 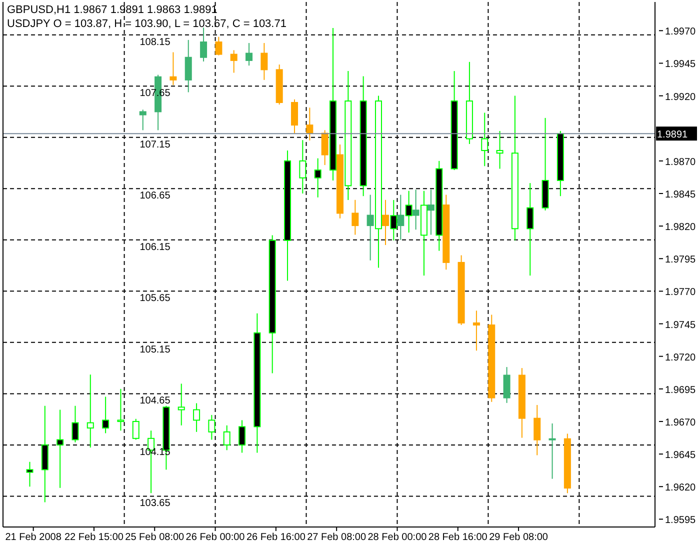 I want to click on y2-tick-label: 1.9795, so click(x=680, y=260).